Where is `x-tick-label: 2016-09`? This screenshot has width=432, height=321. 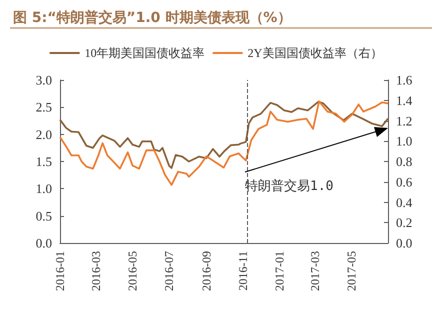
x-tick-label: 2016-09 is located at coordinates (206, 271).